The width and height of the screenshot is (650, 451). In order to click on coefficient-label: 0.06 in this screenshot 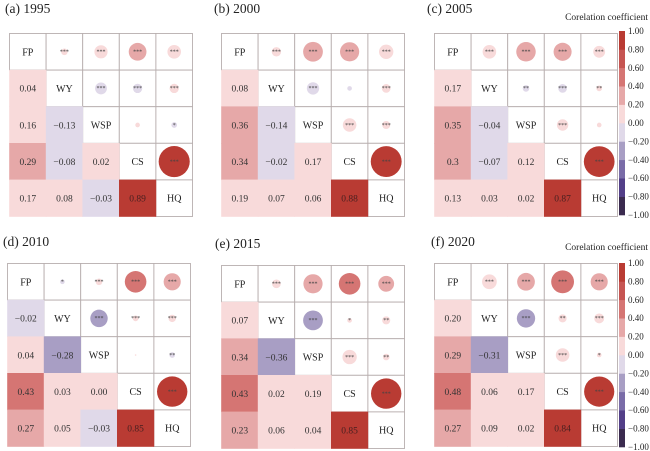, I will do `click(489, 393)`.